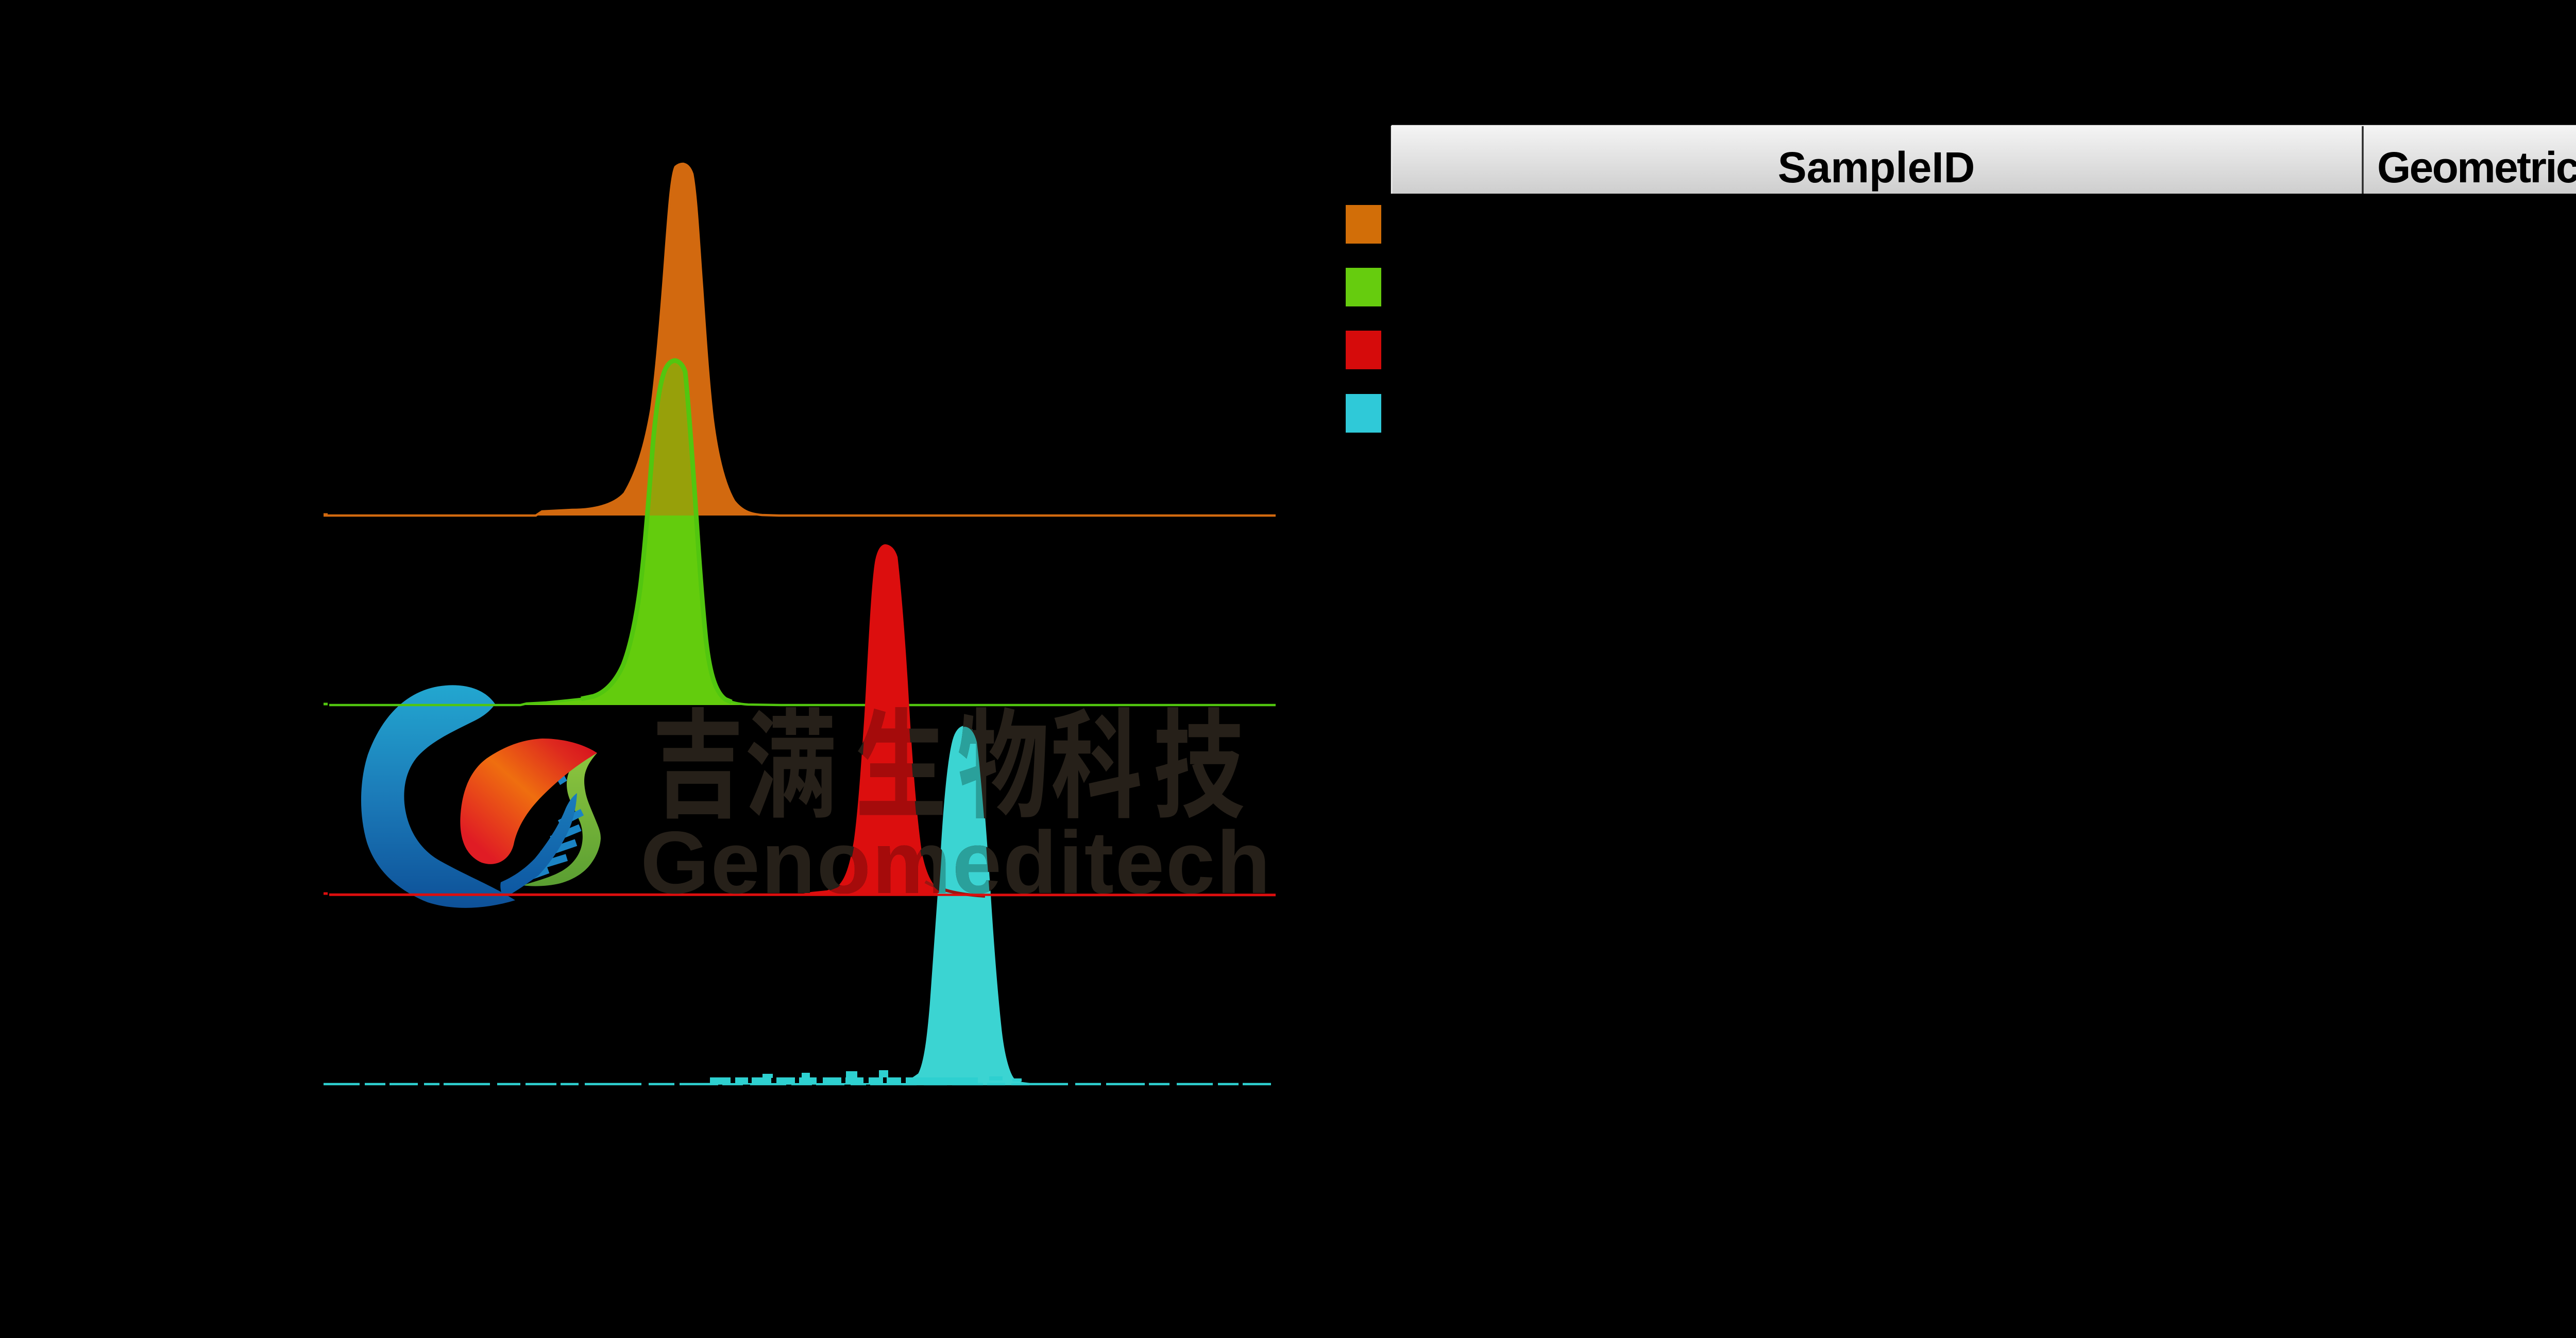 The width and height of the screenshot is (2576, 1338). I want to click on svg-text: Geometric Mean : FL11-H, so click(2476, 167).